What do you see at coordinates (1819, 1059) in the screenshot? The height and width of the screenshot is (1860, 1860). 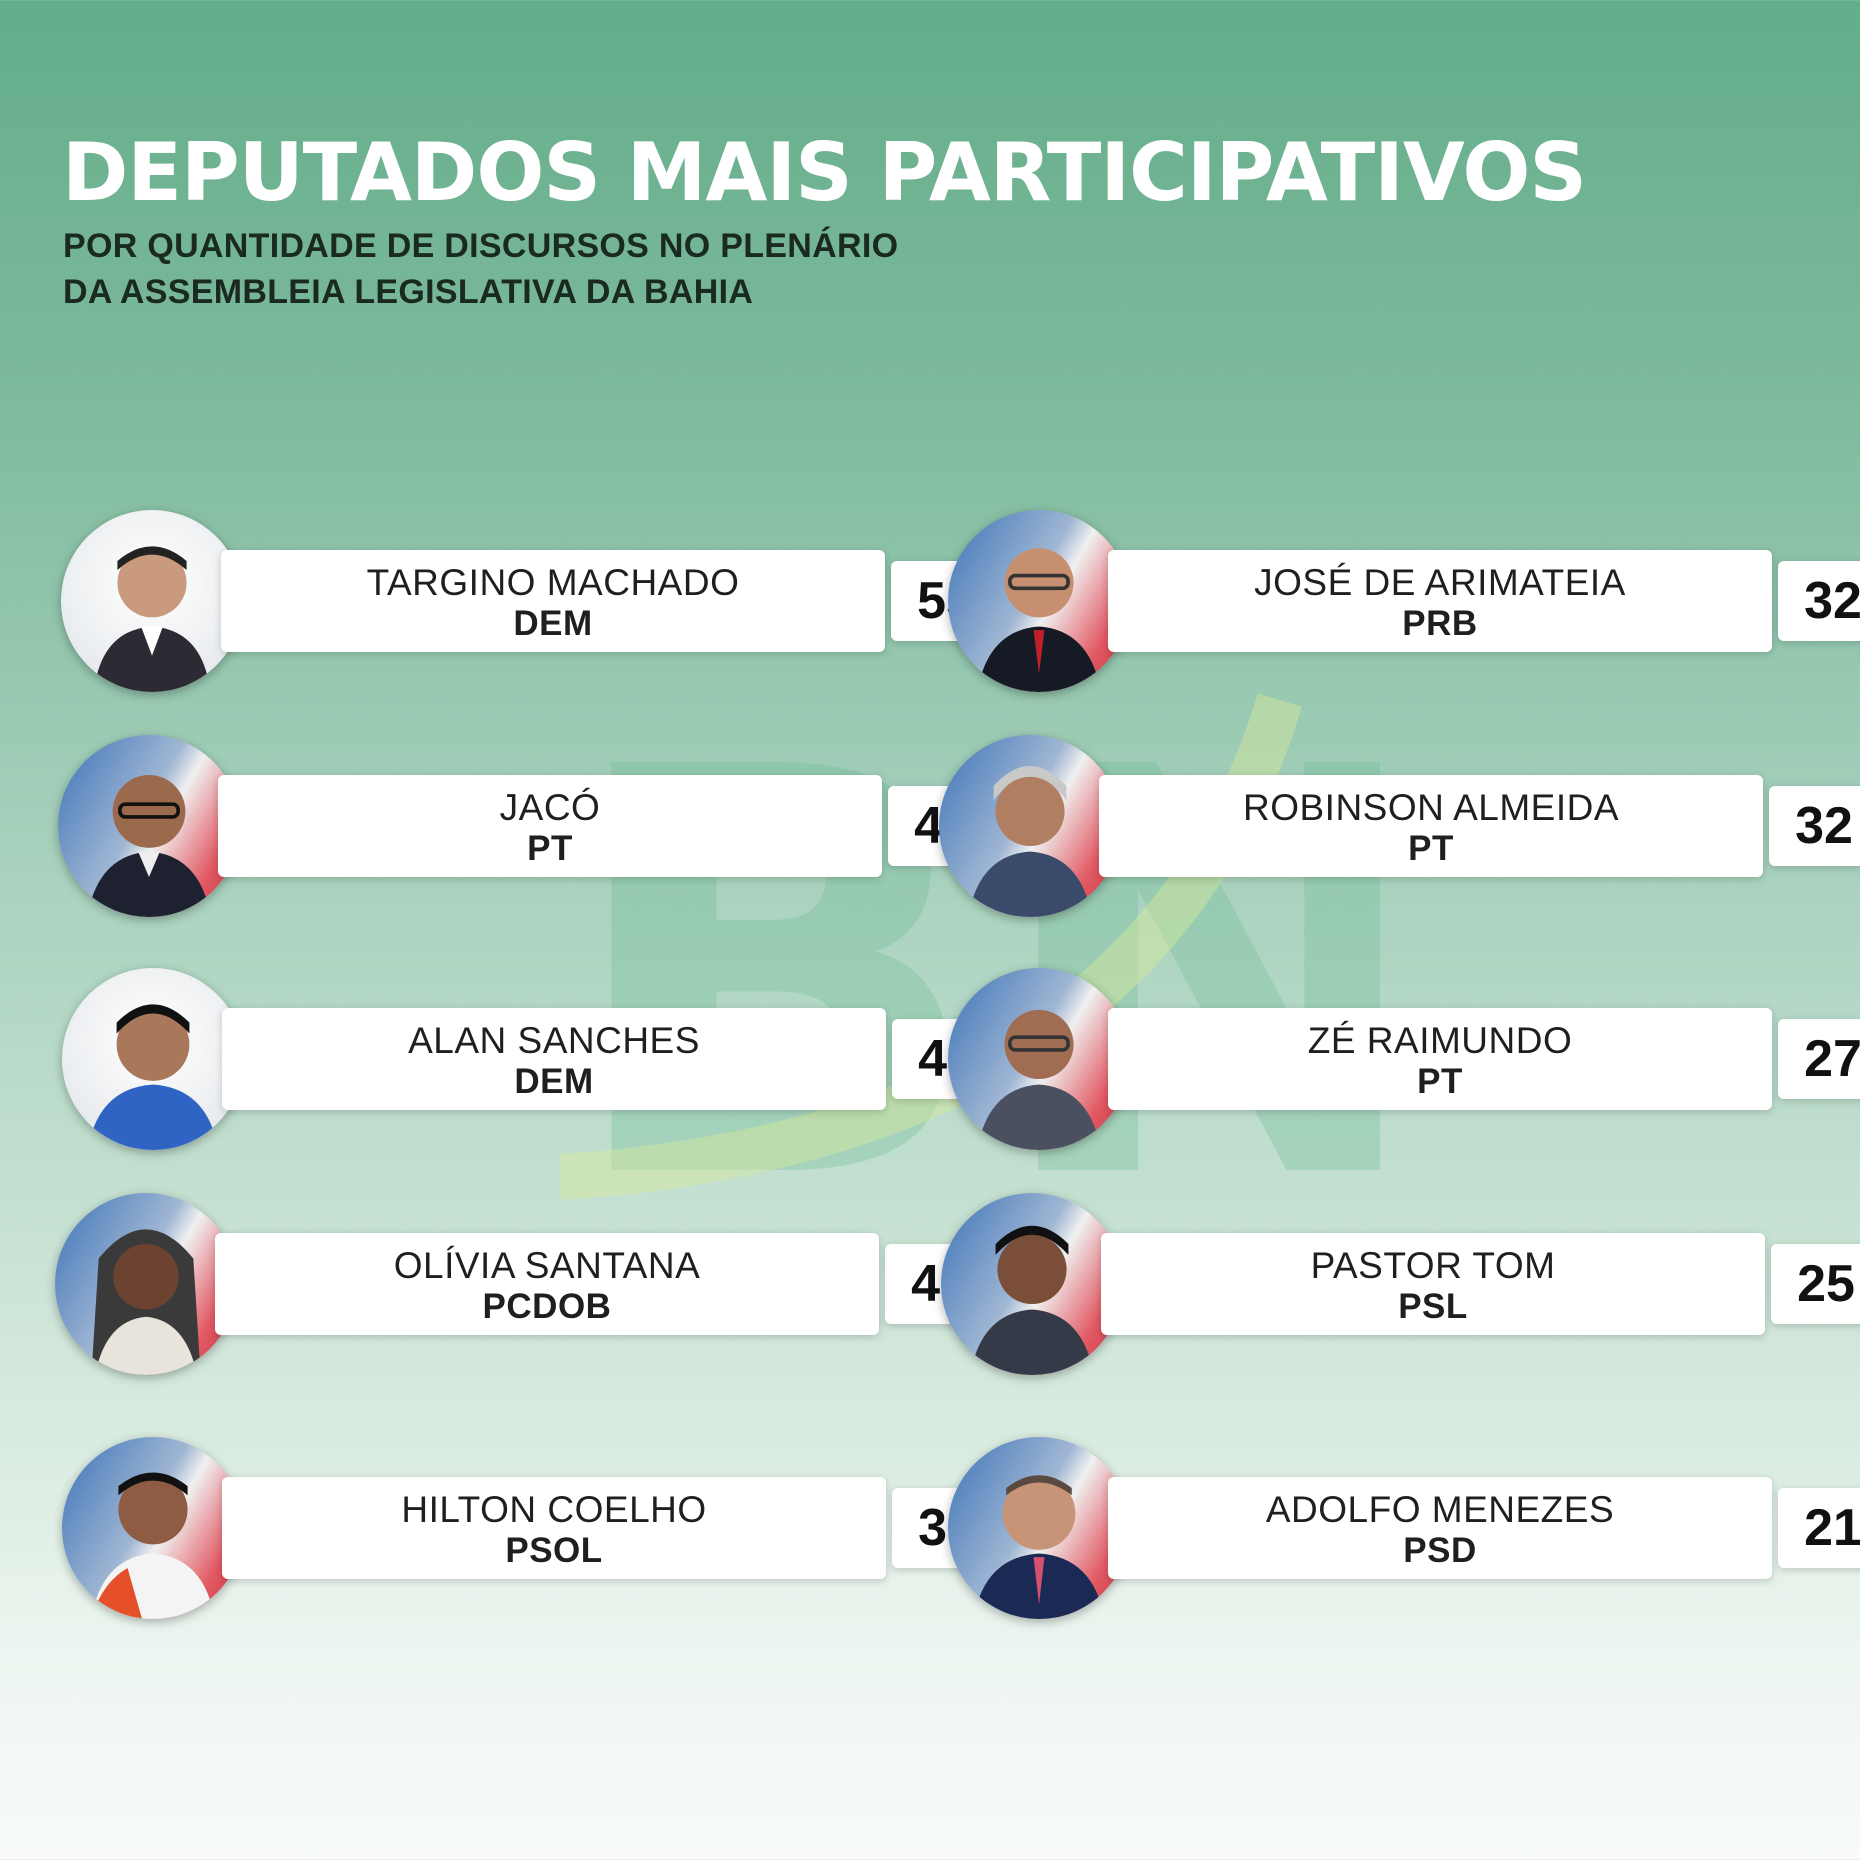 I see `speech-count: 27` at bounding box center [1819, 1059].